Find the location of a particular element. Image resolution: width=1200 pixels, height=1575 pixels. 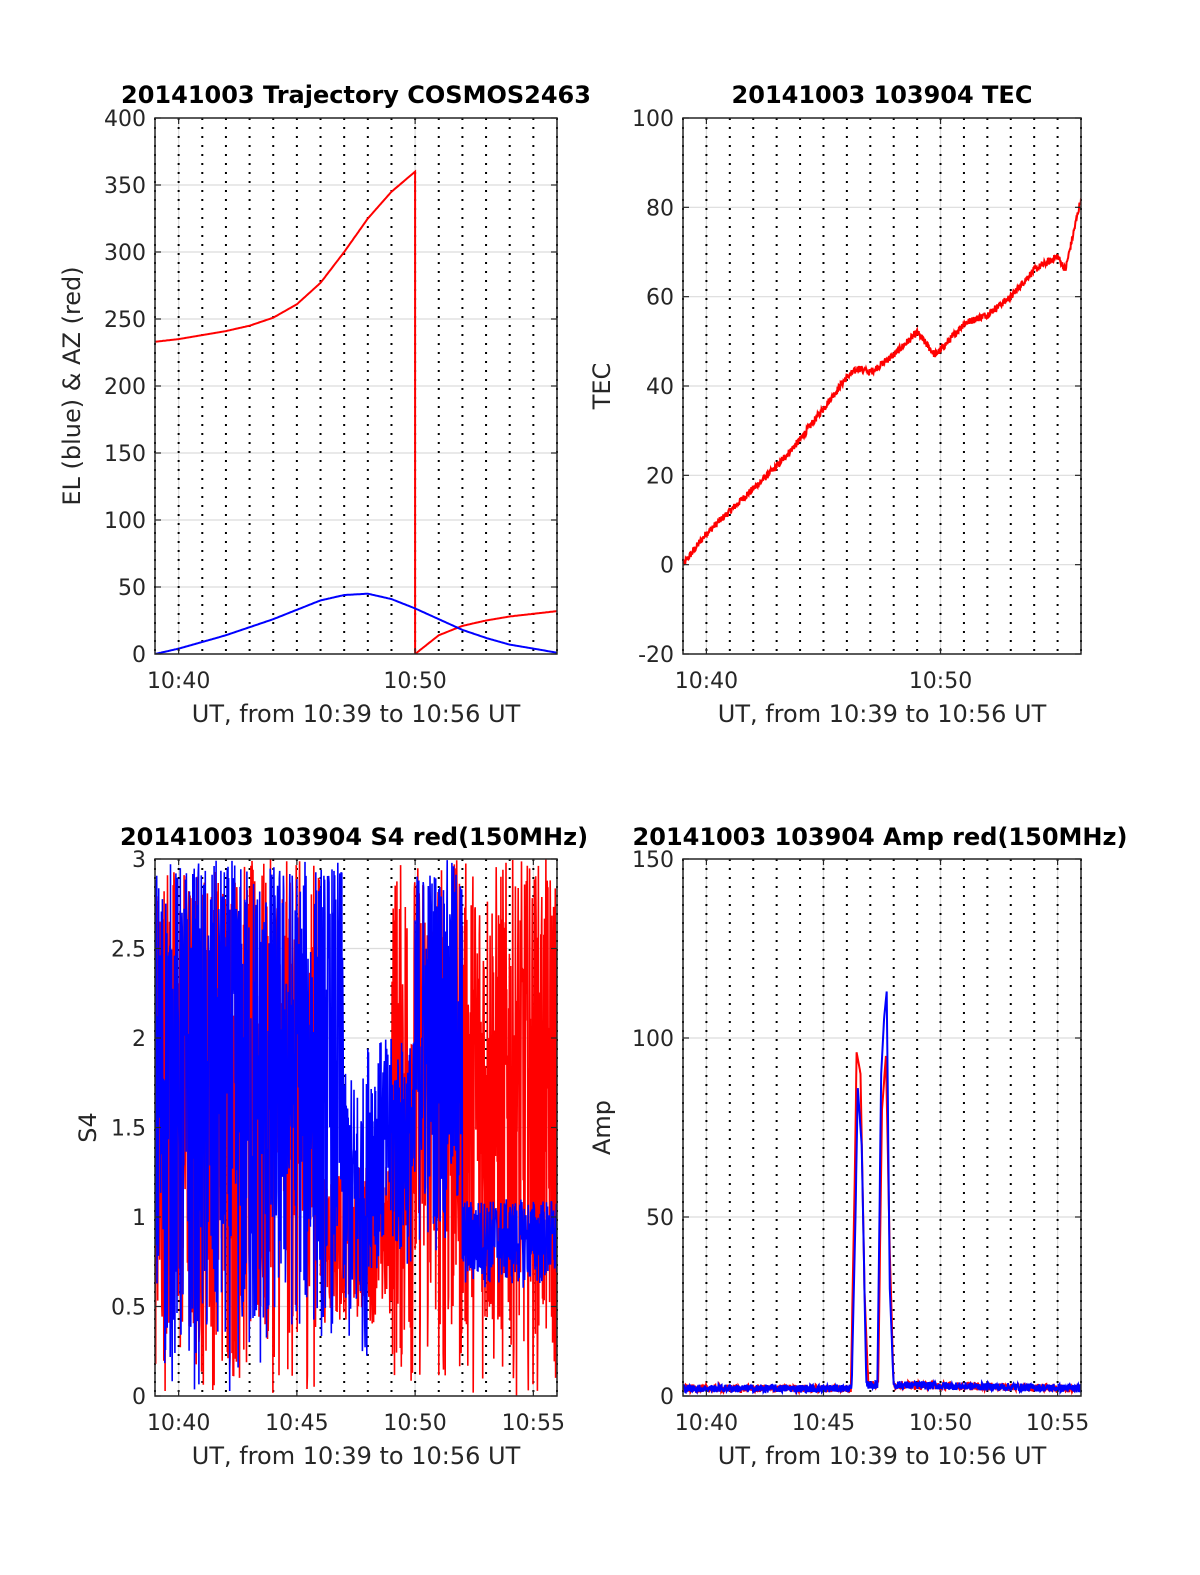

y-tick-label: 300 is located at coordinates (125, 253).